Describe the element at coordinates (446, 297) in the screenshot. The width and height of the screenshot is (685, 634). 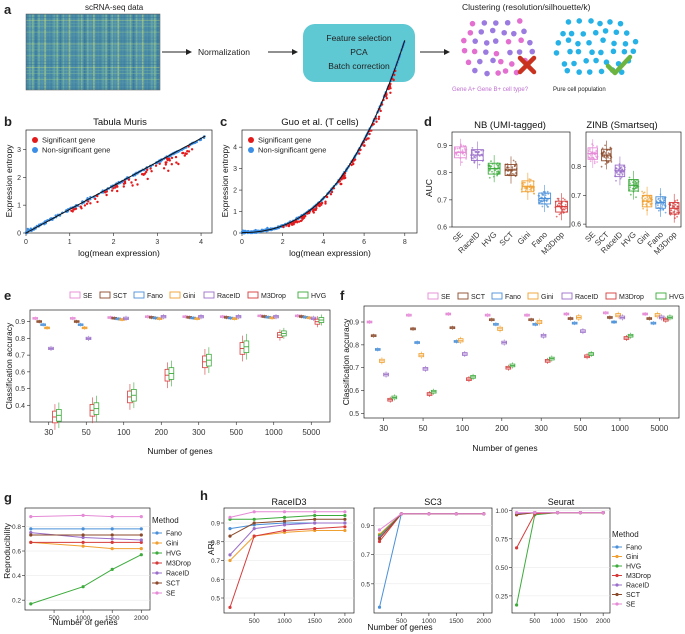
I see `legend-label: SE` at that location.